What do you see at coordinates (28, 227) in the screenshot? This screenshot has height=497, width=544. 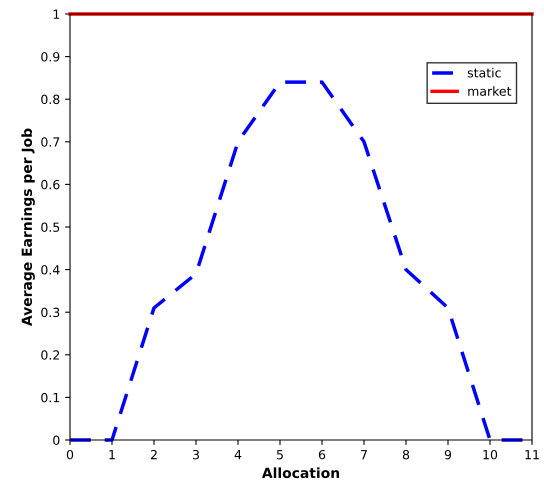 I see `y-axis-title: Average Earnings per Job` at bounding box center [28, 227].